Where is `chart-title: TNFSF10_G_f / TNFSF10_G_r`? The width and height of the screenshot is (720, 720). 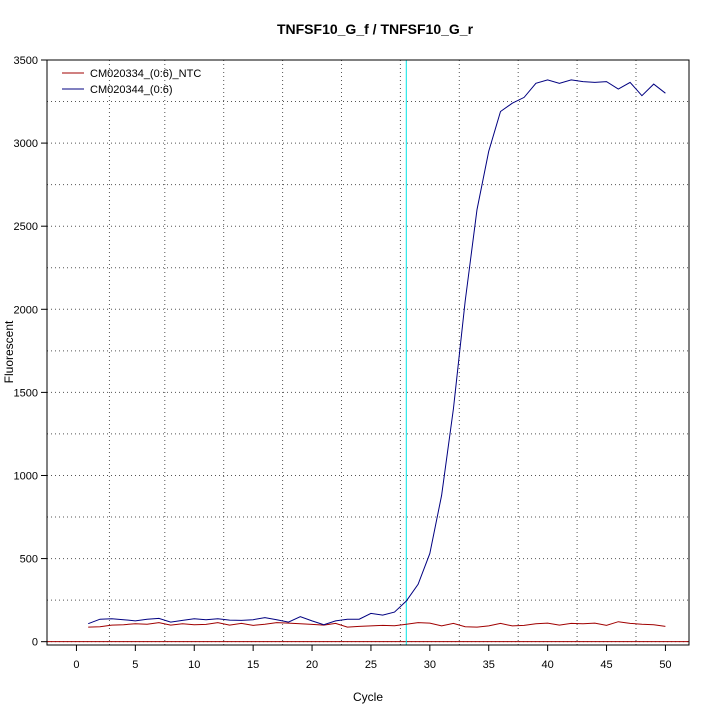
chart-title: TNFSF10_G_f / TNFSF10_G_r is located at coordinates (375, 29).